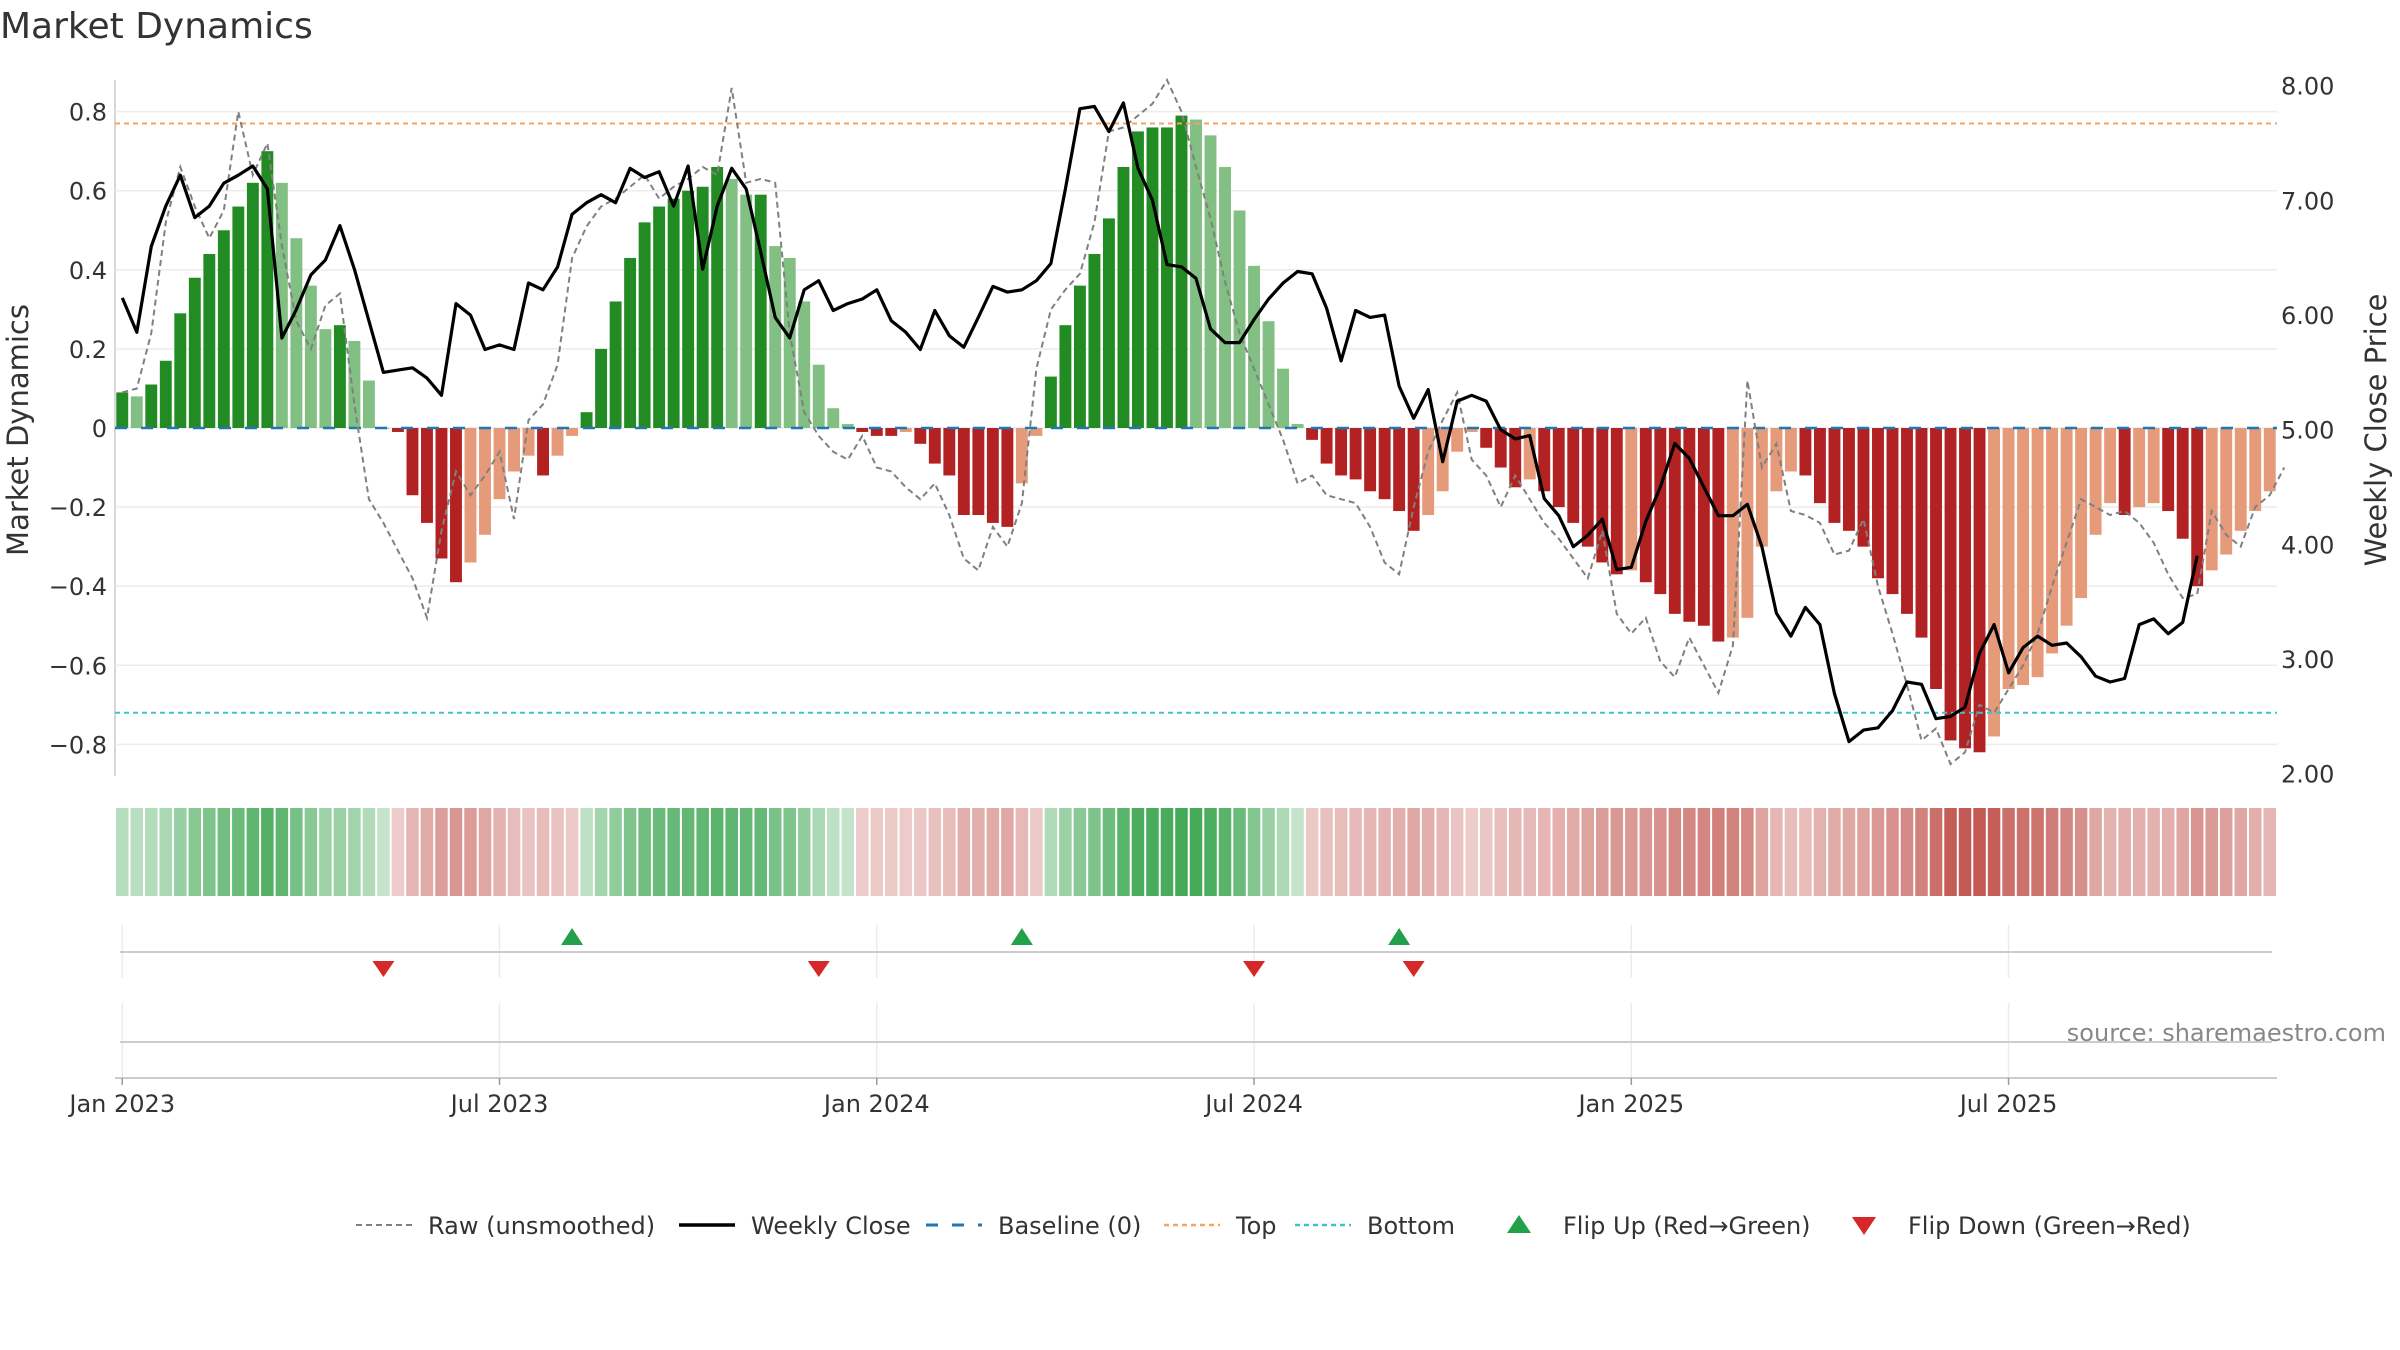 This screenshot has width=2400, height=1350. I want to click on x-tick-label: Jan 2025, so click(1630, 1104).